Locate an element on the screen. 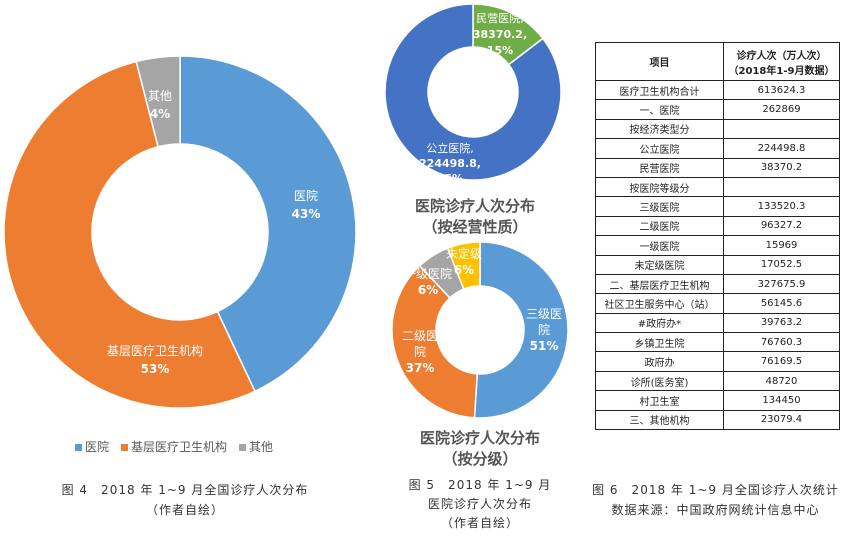 The width and height of the screenshot is (848, 537). table-row: 一级医院 15969 is located at coordinates (717, 245).